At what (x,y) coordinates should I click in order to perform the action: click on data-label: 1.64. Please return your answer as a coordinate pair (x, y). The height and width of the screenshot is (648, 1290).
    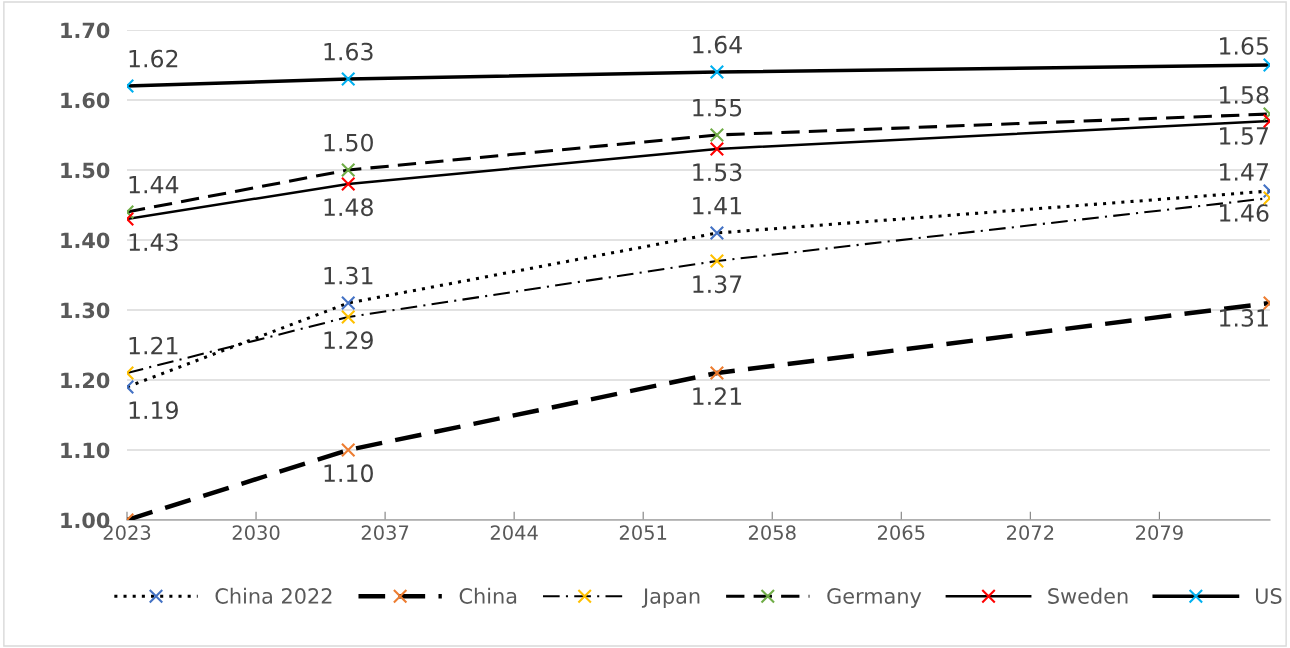
    Looking at the image, I should click on (717, 44).